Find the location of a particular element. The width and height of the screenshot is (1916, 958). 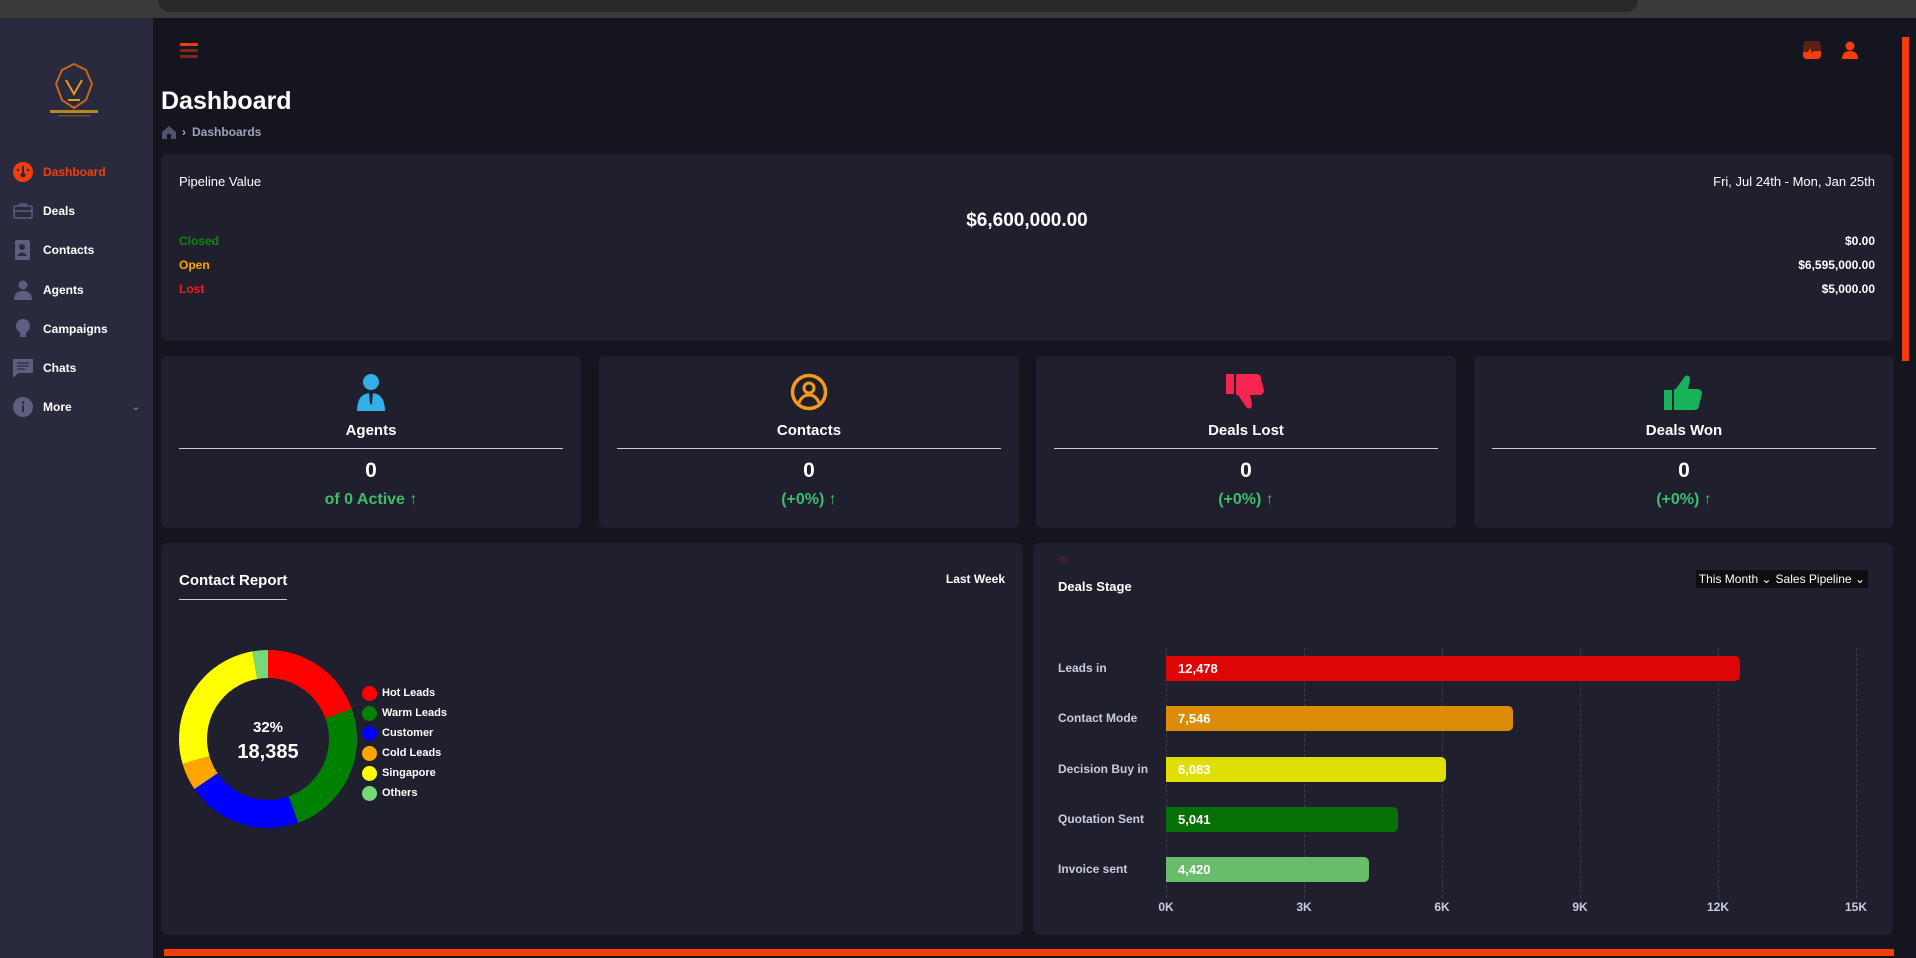

pipeline-row-value: $0.00 is located at coordinates (1859, 241).